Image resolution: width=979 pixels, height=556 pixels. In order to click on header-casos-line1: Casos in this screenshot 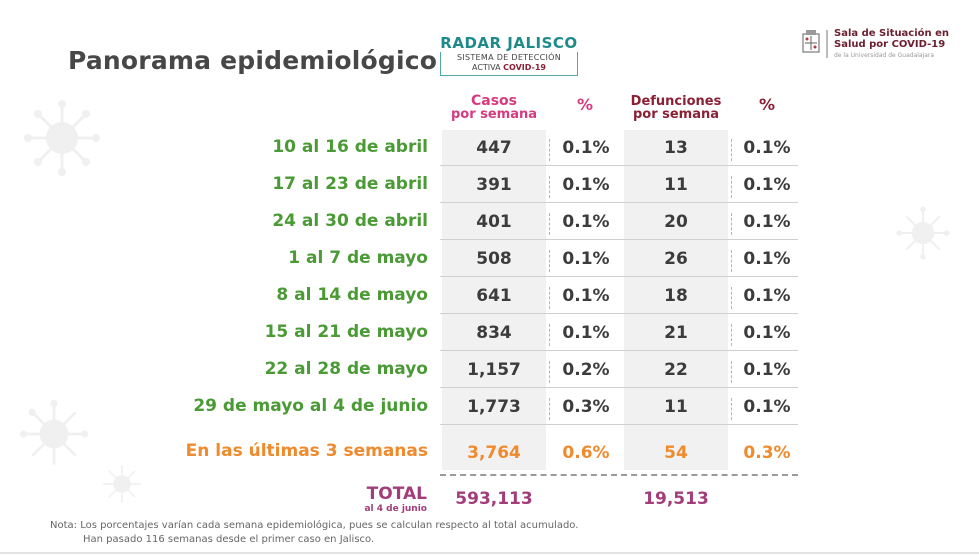, I will do `click(493, 101)`.